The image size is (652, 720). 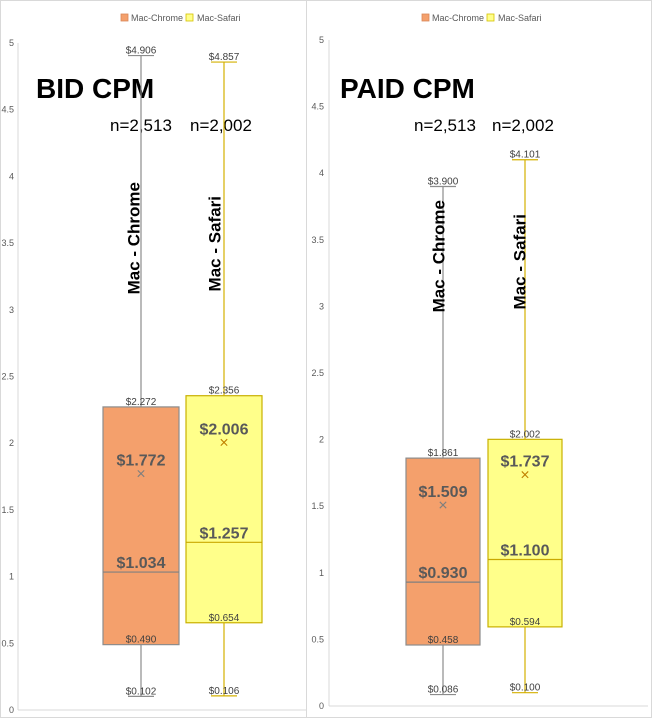 What do you see at coordinates (443, 182) in the screenshot?
I see `data-label-max: $3.900` at bounding box center [443, 182].